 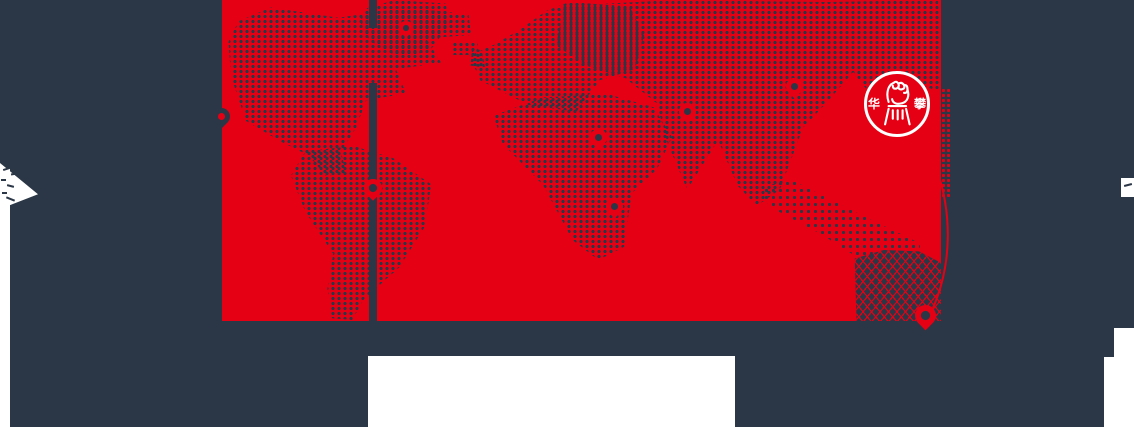 I want to click on seal-char-right: 攀, so click(x=919, y=104).